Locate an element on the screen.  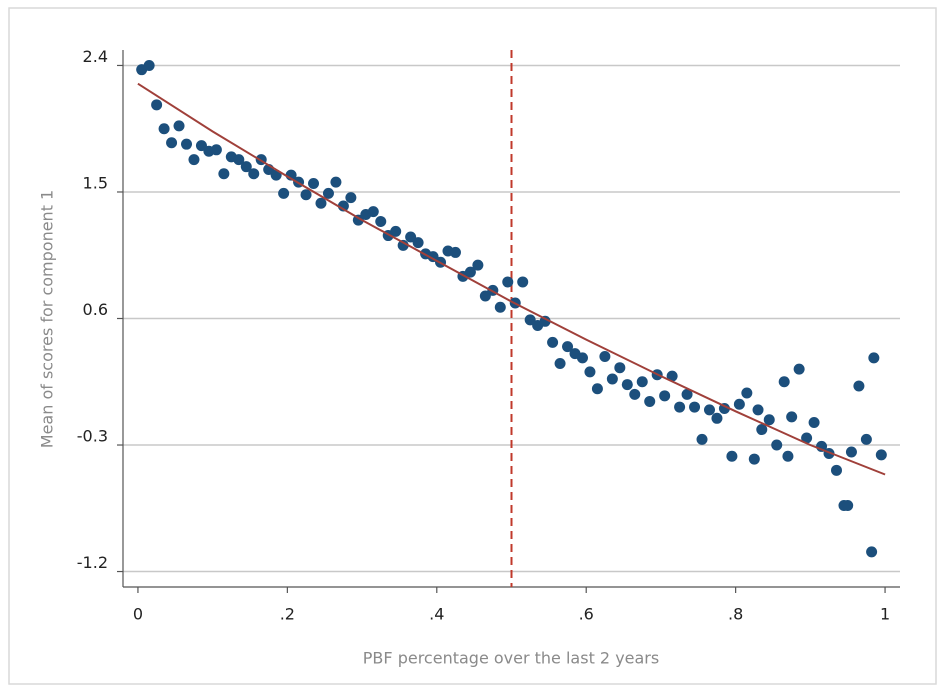
x-tick-label: .4 is located at coordinates (436, 614).